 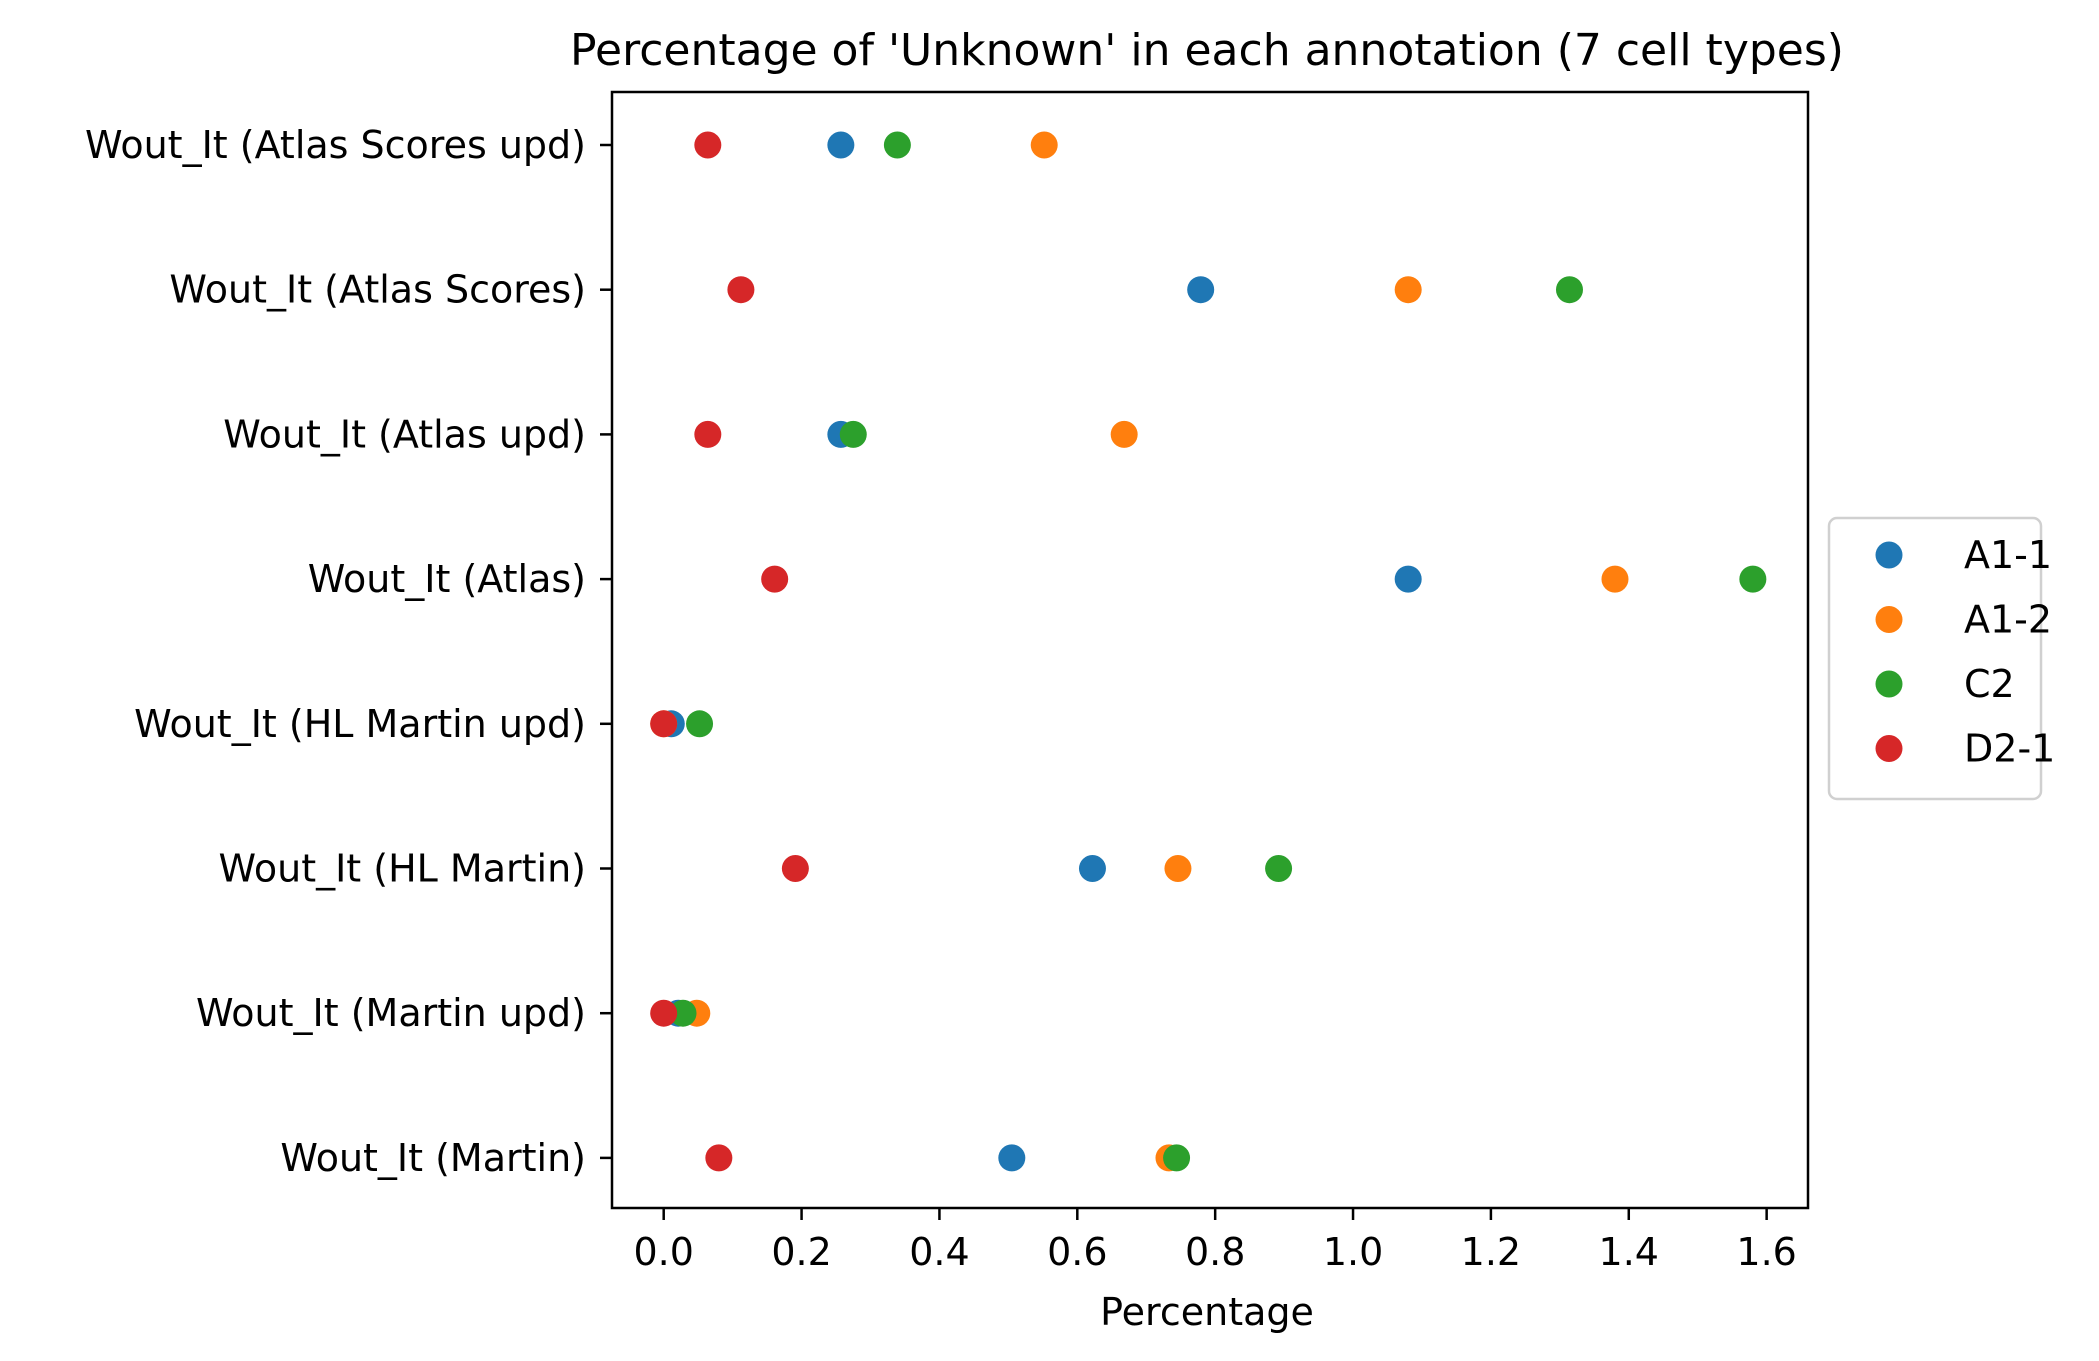 I want to click on x-tick-label: 0.0, so click(x=663, y=1252).